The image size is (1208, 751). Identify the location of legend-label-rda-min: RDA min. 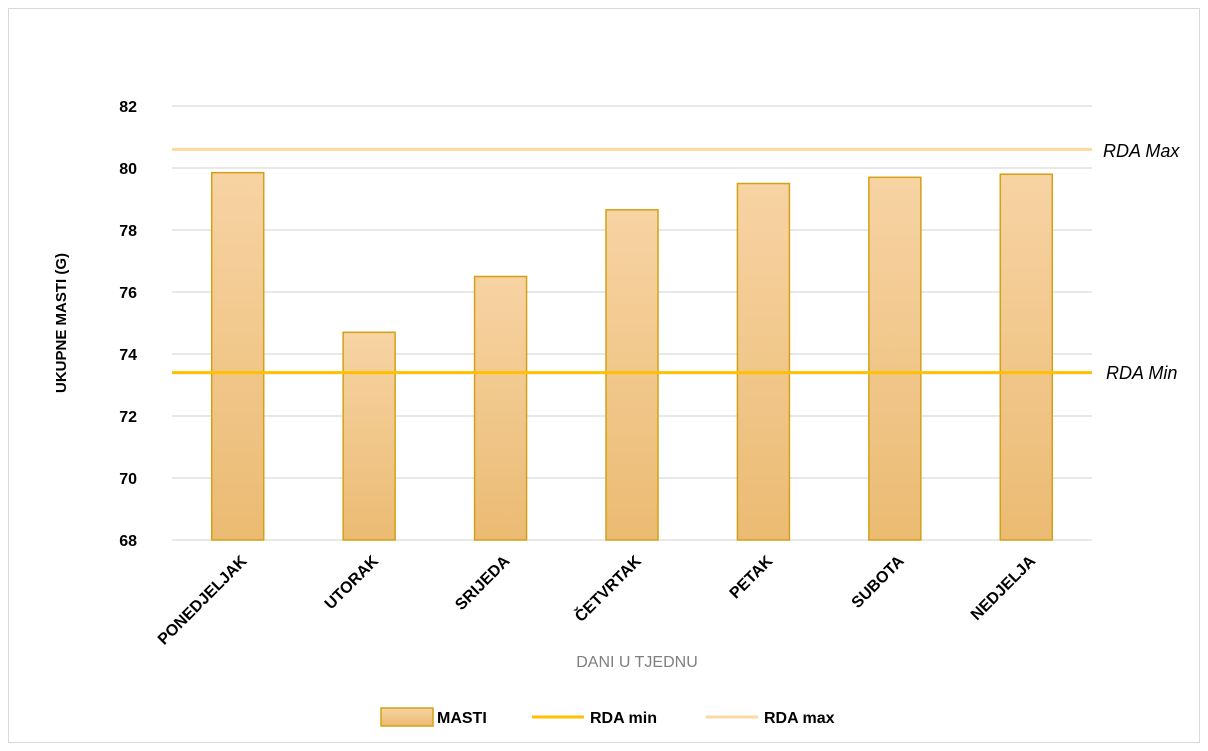
(623, 718).